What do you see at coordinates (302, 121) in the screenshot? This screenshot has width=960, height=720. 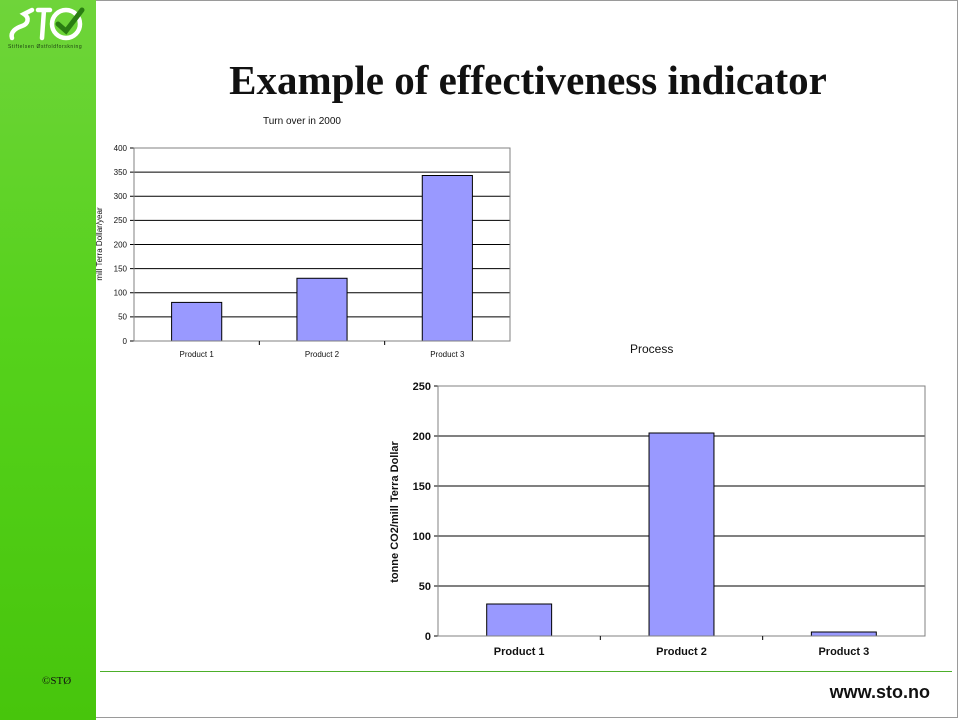 I see `chart-title: Turn over in 2000` at bounding box center [302, 121].